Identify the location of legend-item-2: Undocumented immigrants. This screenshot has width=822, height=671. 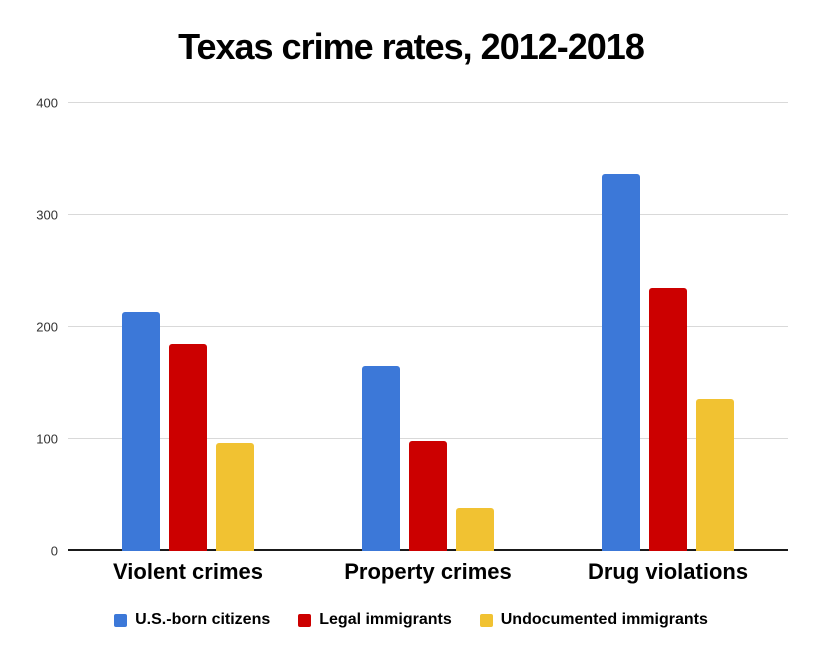
(593, 620).